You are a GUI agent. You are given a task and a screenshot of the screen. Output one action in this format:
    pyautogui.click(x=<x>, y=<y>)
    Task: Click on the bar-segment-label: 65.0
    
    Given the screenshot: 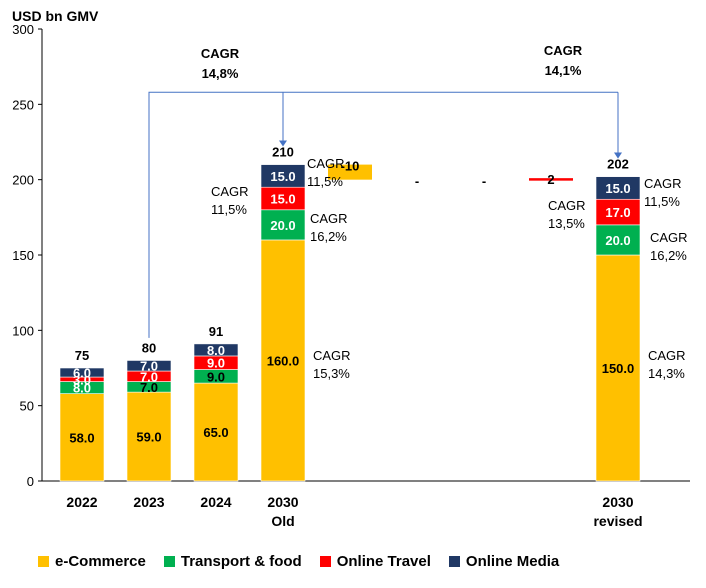 What is the action you would take?
    pyautogui.click(x=215, y=432)
    